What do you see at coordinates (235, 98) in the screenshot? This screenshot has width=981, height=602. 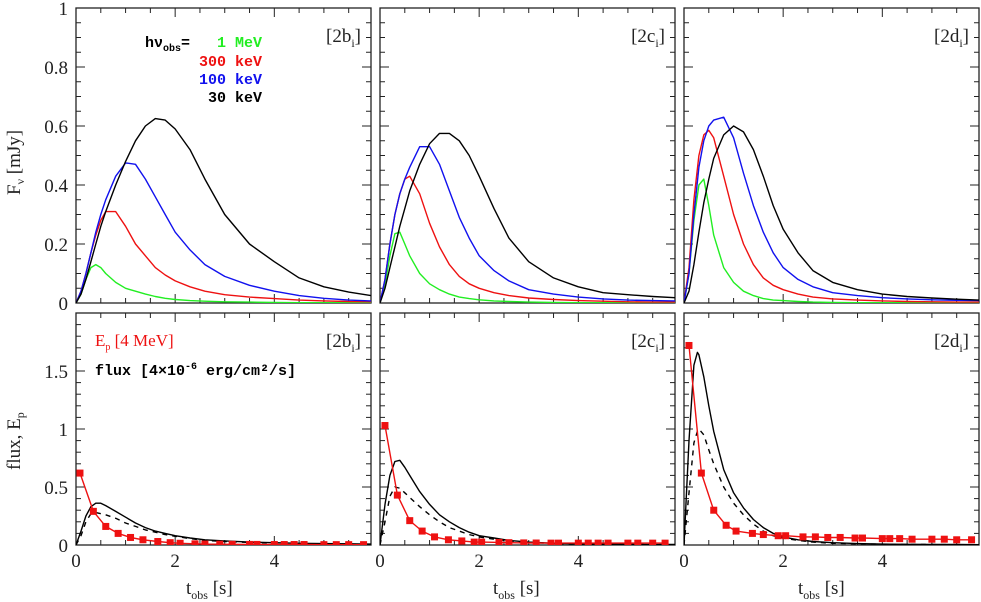 I see `legend-entry-30kev: 30 keV` at bounding box center [235, 98].